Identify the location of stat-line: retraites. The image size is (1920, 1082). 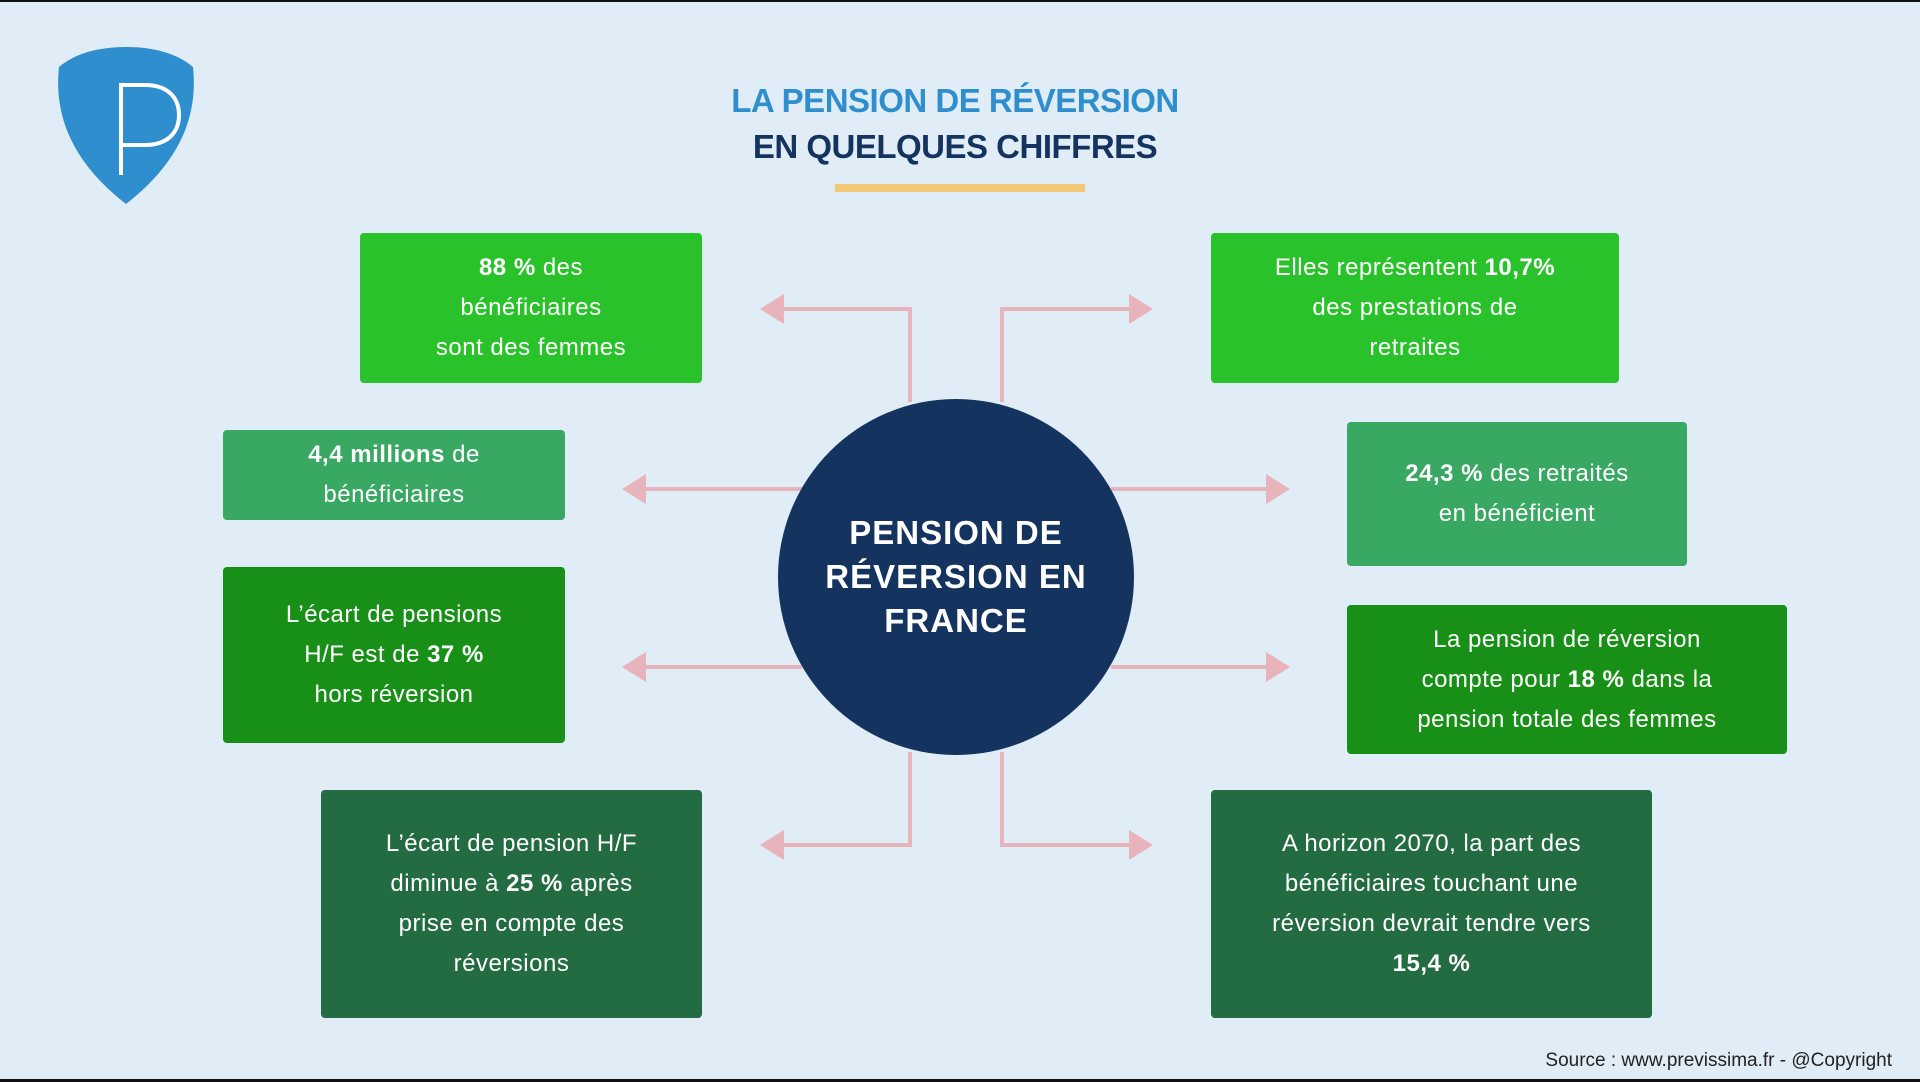
(1415, 348).